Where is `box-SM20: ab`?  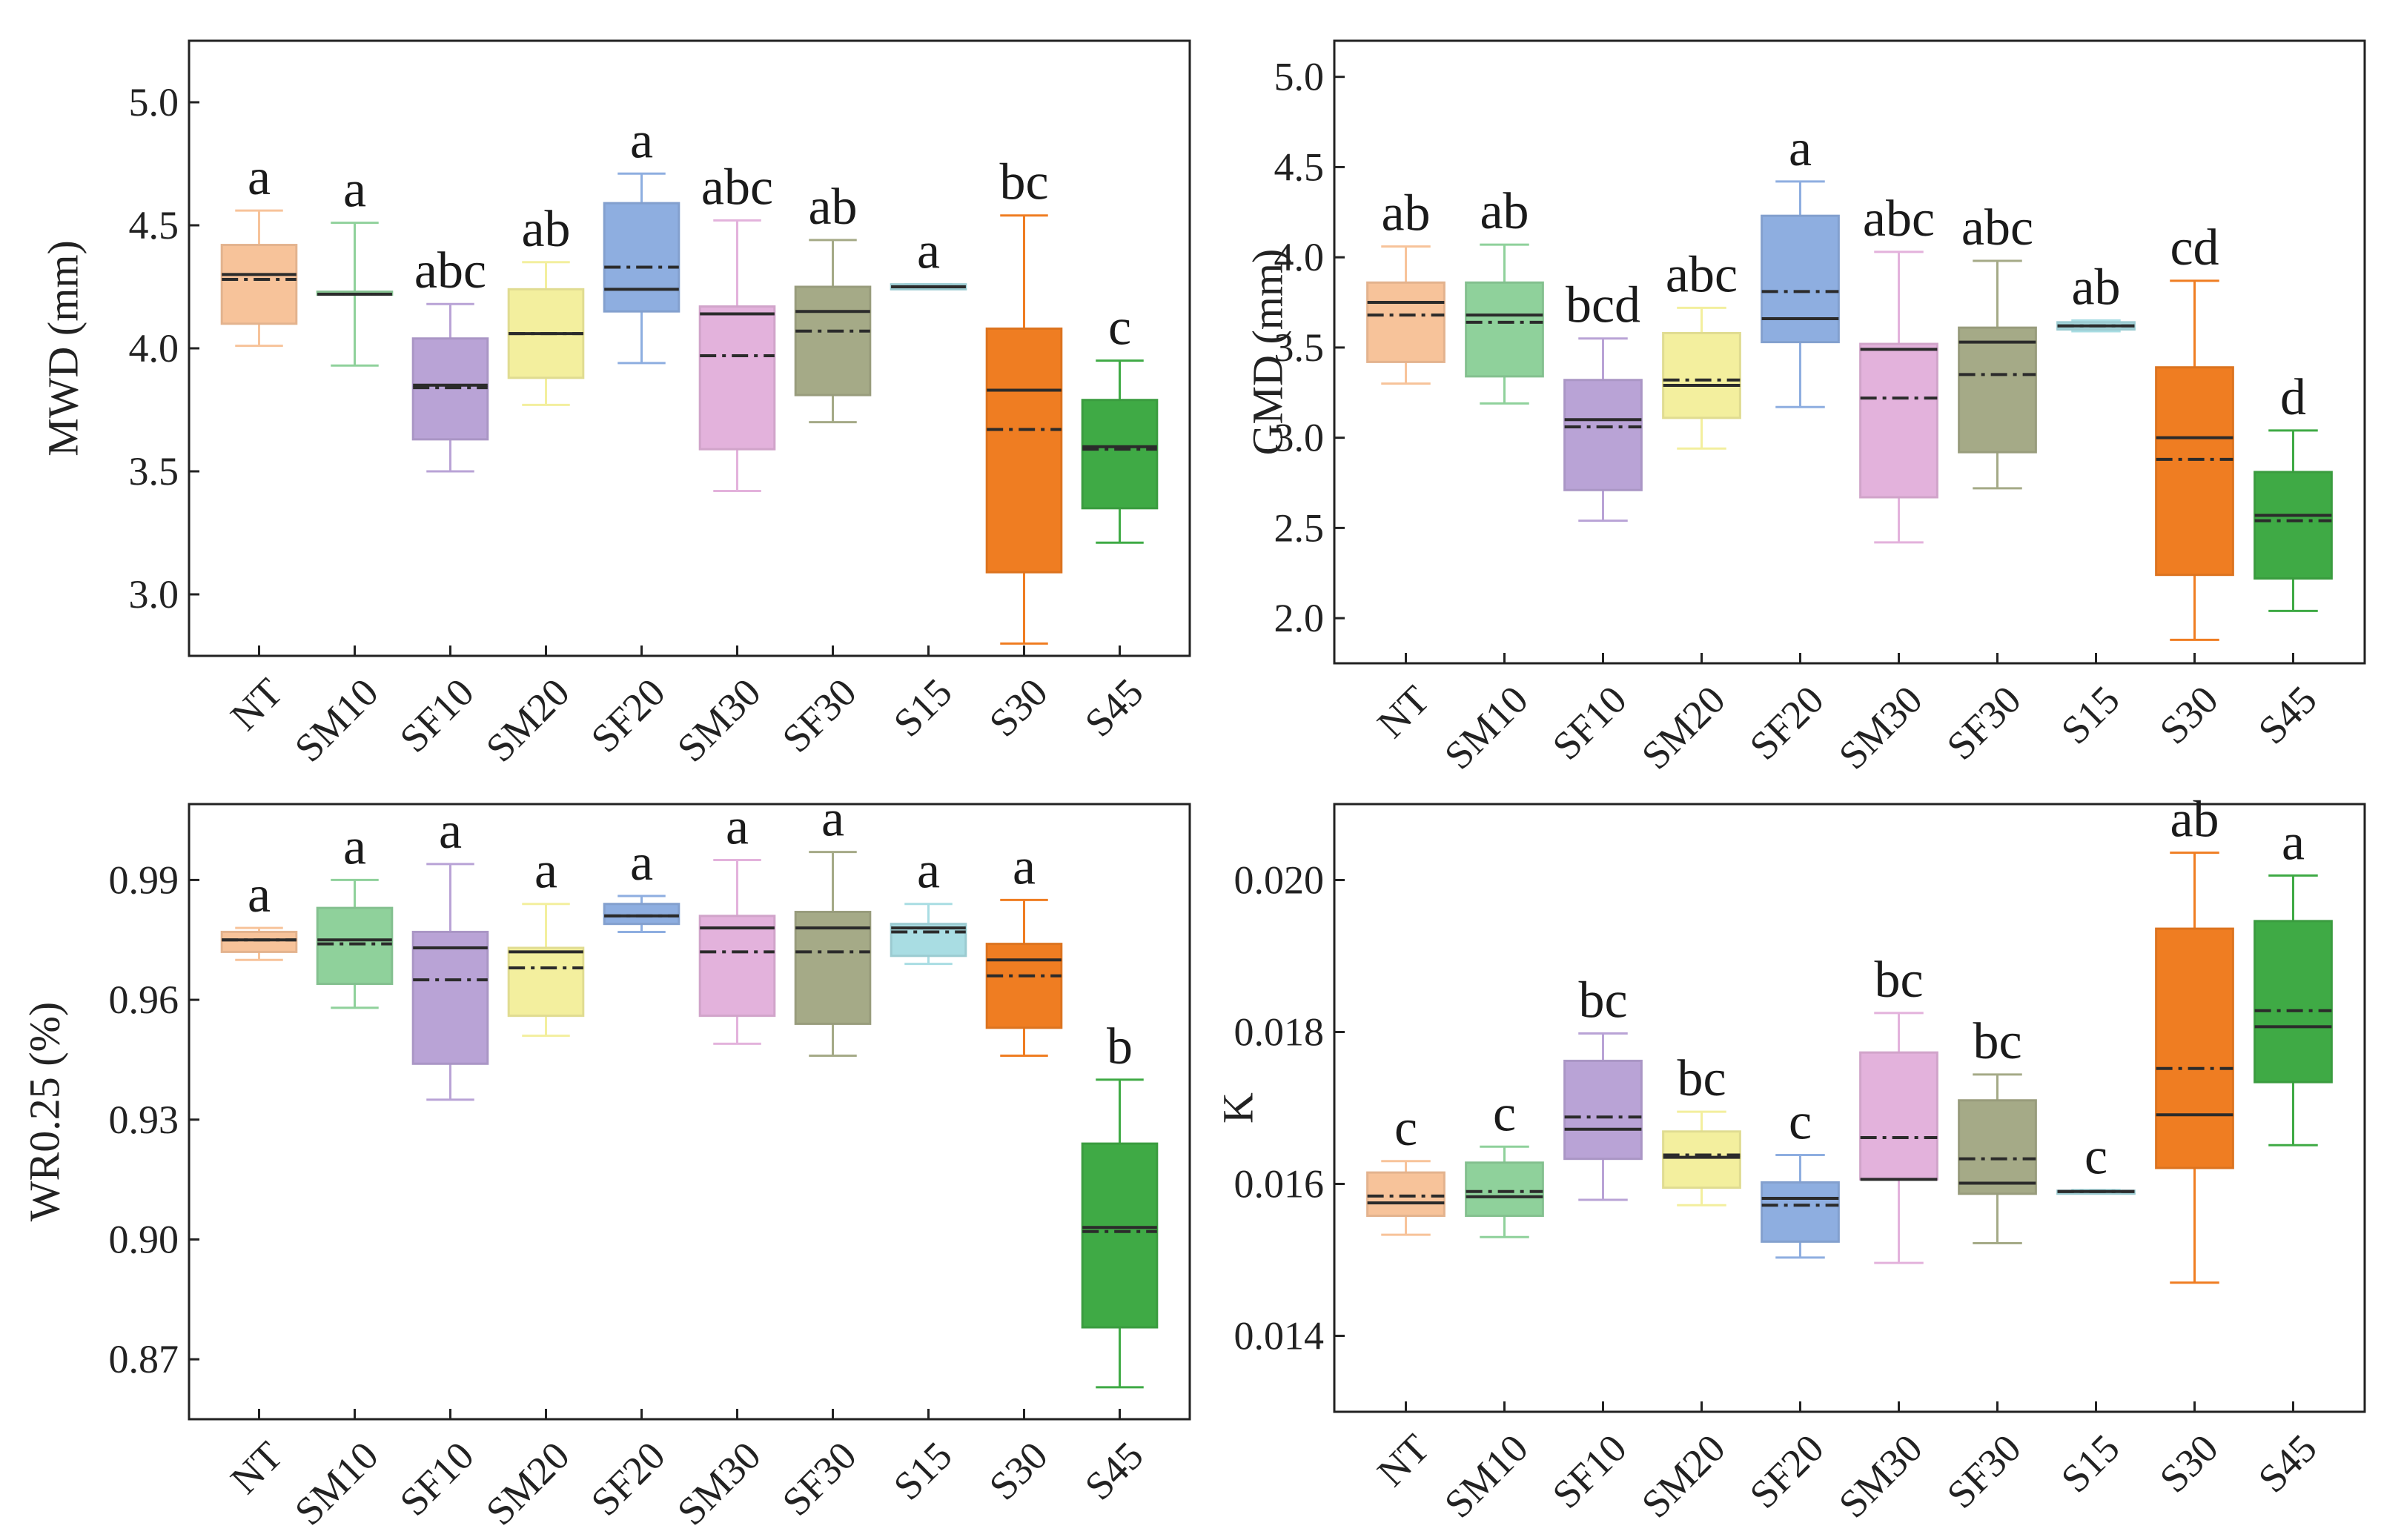
box-SM20: ab is located at coordinates (546, 303).